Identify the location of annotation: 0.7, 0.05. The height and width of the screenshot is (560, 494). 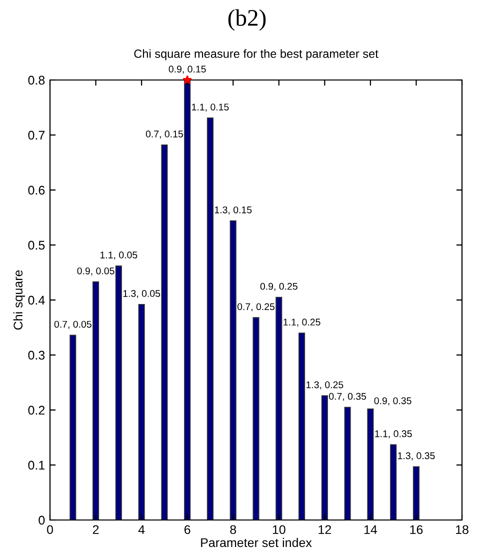
(73, 324).